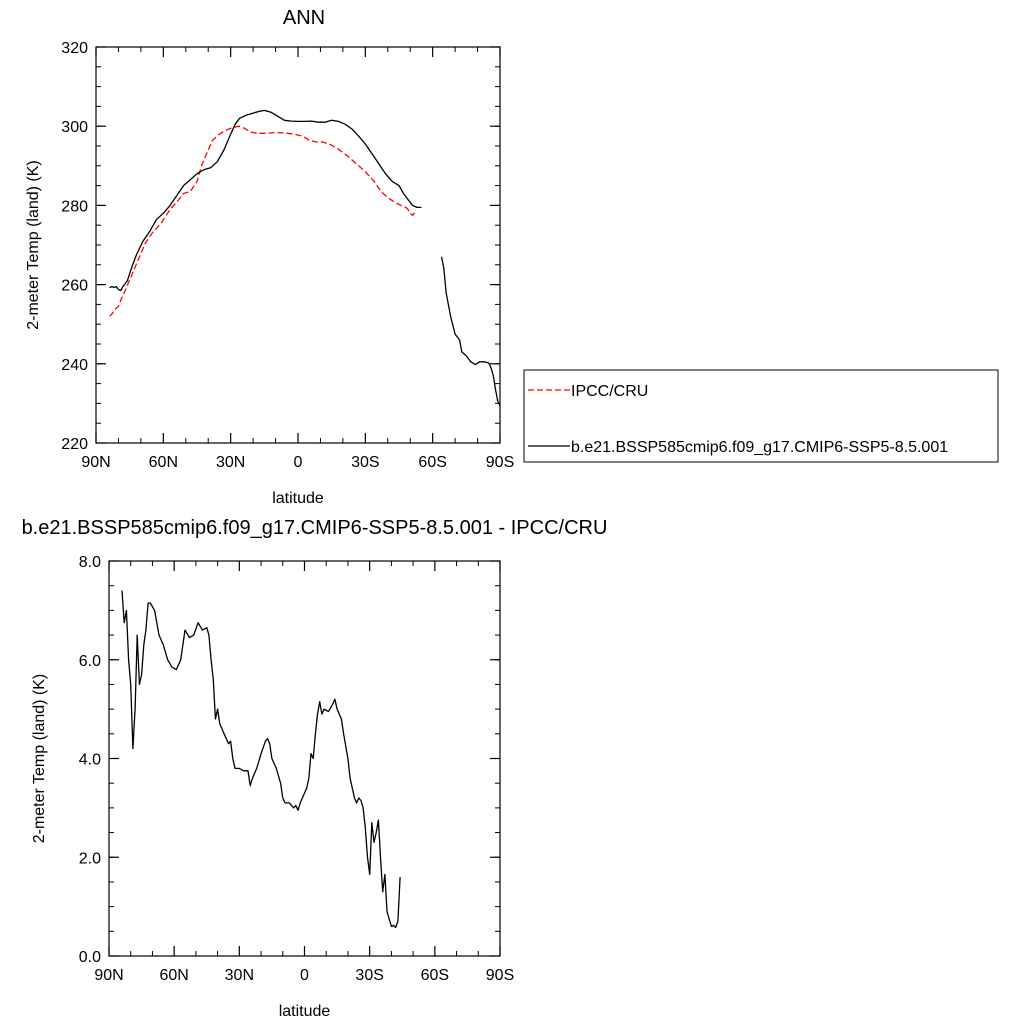 The height and width of the screenshot is (1024, 1024). Describe the element at coordinates (90, 760) in the screenshot. I see `y-tick-label: 4.0` at that location.